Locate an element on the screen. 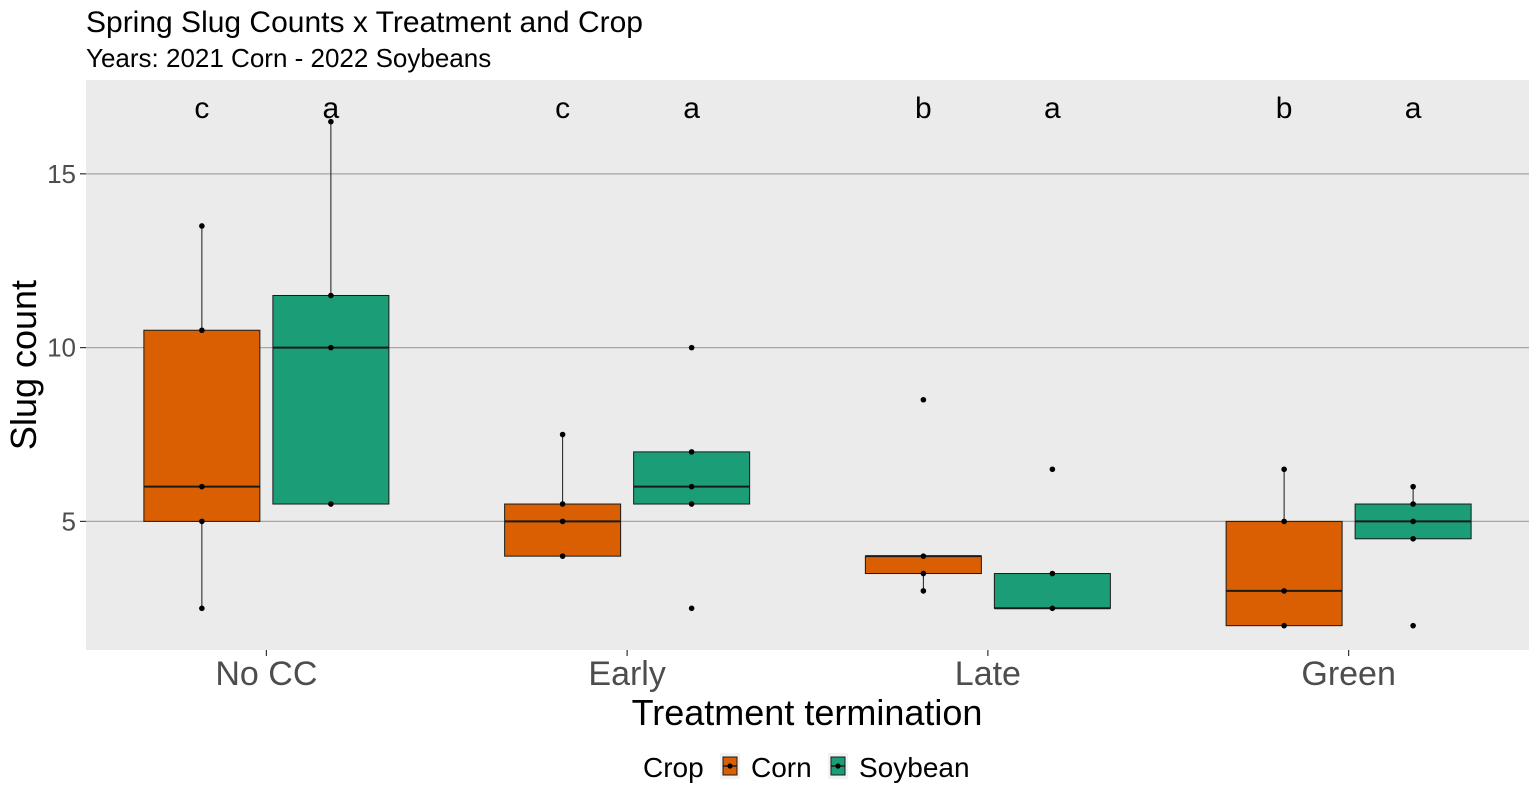 The width and height of the screenshot is (1536, 793). letter-soybean-0: a is located at coordinates (331, 108).